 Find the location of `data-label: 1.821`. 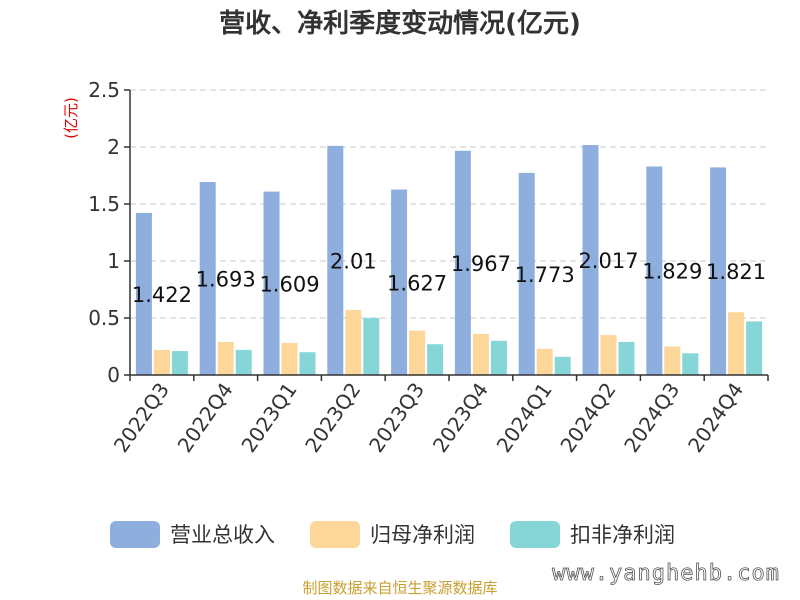

data-label: 1.821 is located at coordinates (736, 272).